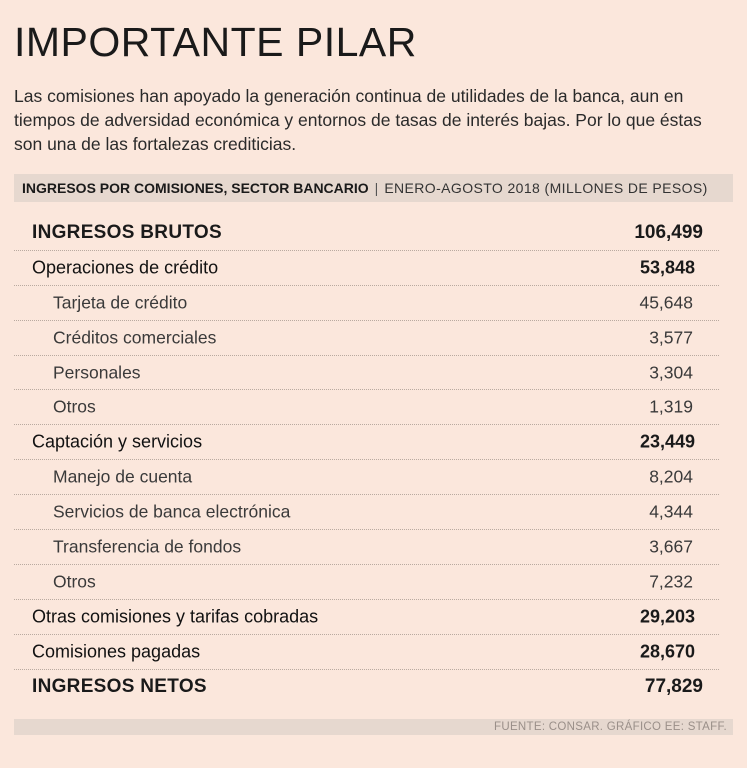 This screenshot has height=768, width=747. I want to click on table-row-banca-electronica: Servicios de banca electrónica 4,344, so click(366, 513).